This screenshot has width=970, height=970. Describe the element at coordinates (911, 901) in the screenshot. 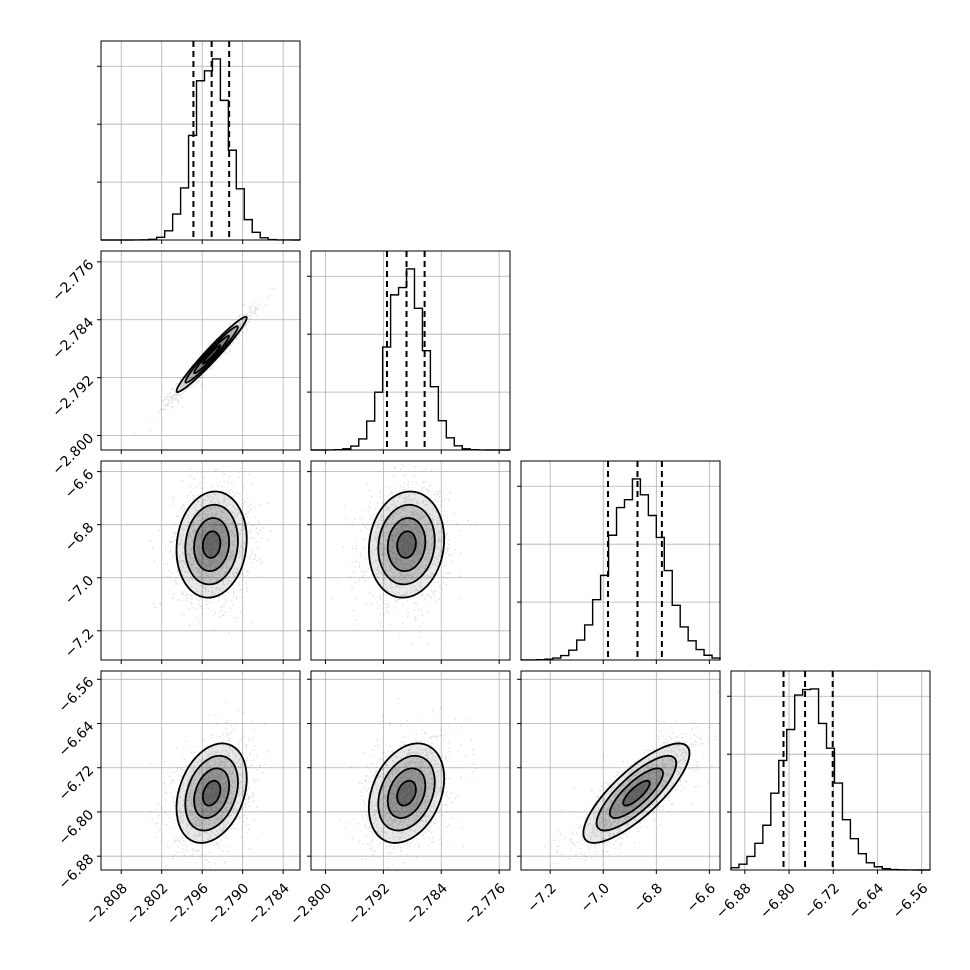

I see `x-tick-label: −6.56` at that location.